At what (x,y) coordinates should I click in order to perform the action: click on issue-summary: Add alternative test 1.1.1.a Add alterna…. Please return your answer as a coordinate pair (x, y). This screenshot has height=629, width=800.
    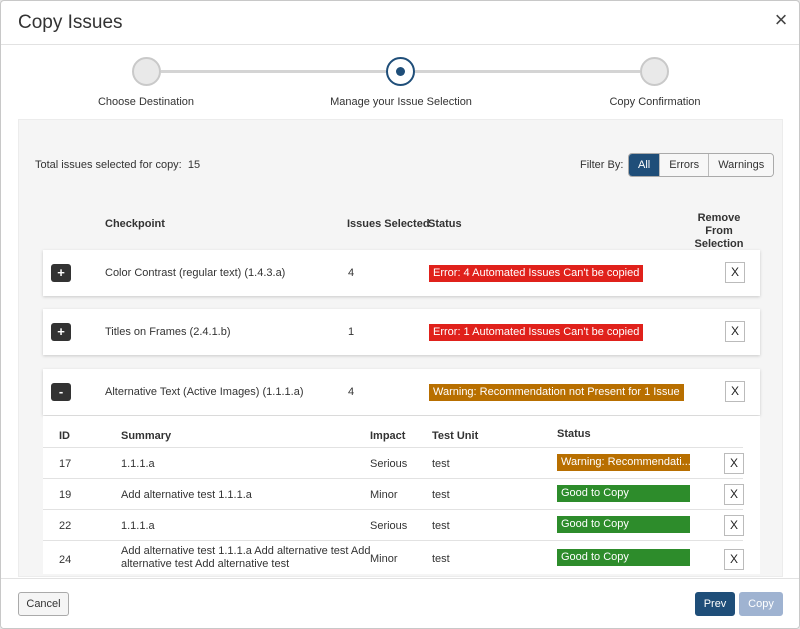
    Looking at the image, I should click on (246, 558).